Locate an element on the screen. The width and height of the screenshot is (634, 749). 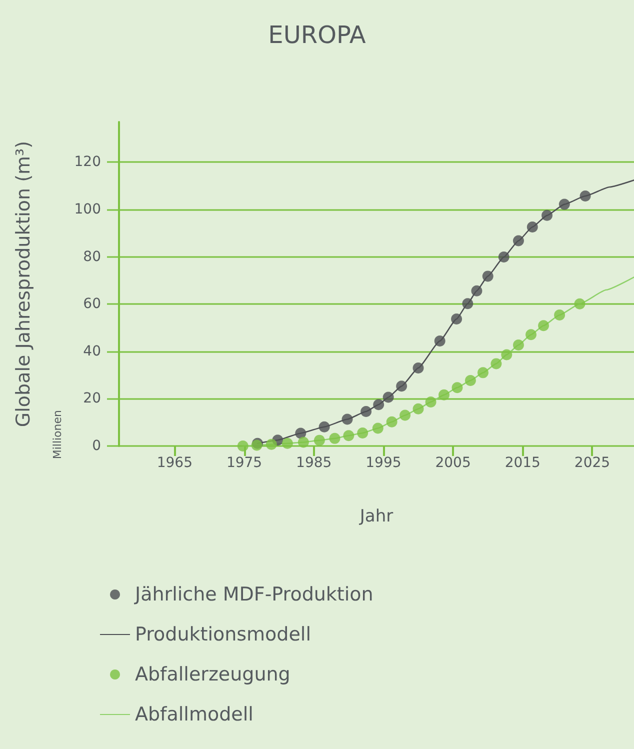
x-tick-label: 1995 is located at coordinates (384, 463).